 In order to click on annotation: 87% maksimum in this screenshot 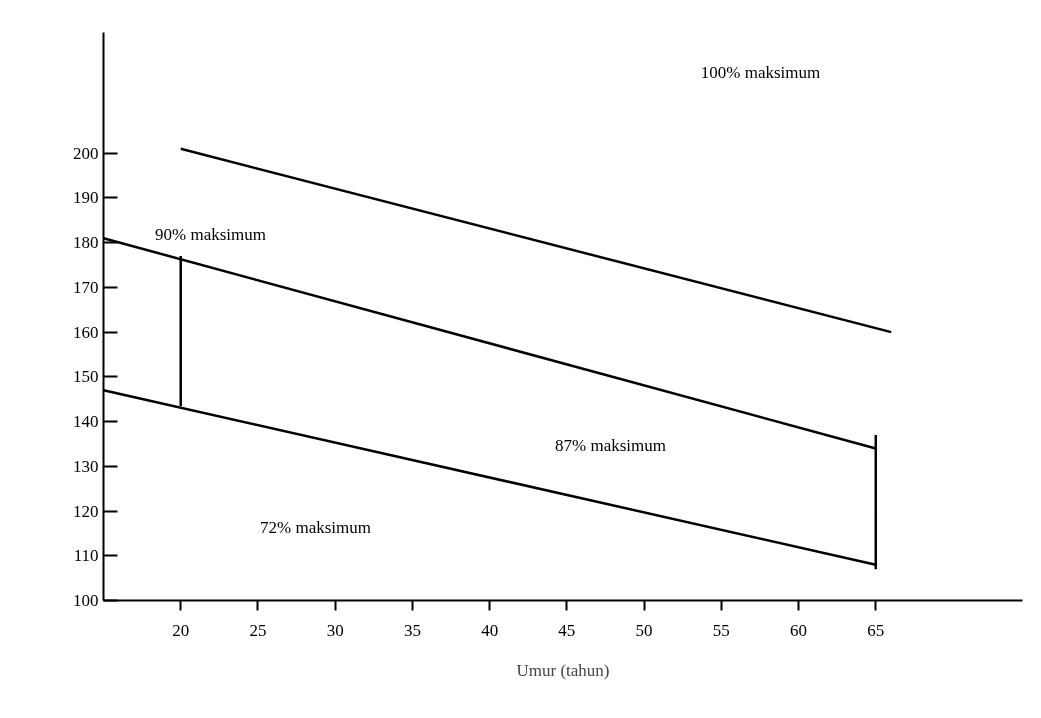, I will do `click(610, 445)`.